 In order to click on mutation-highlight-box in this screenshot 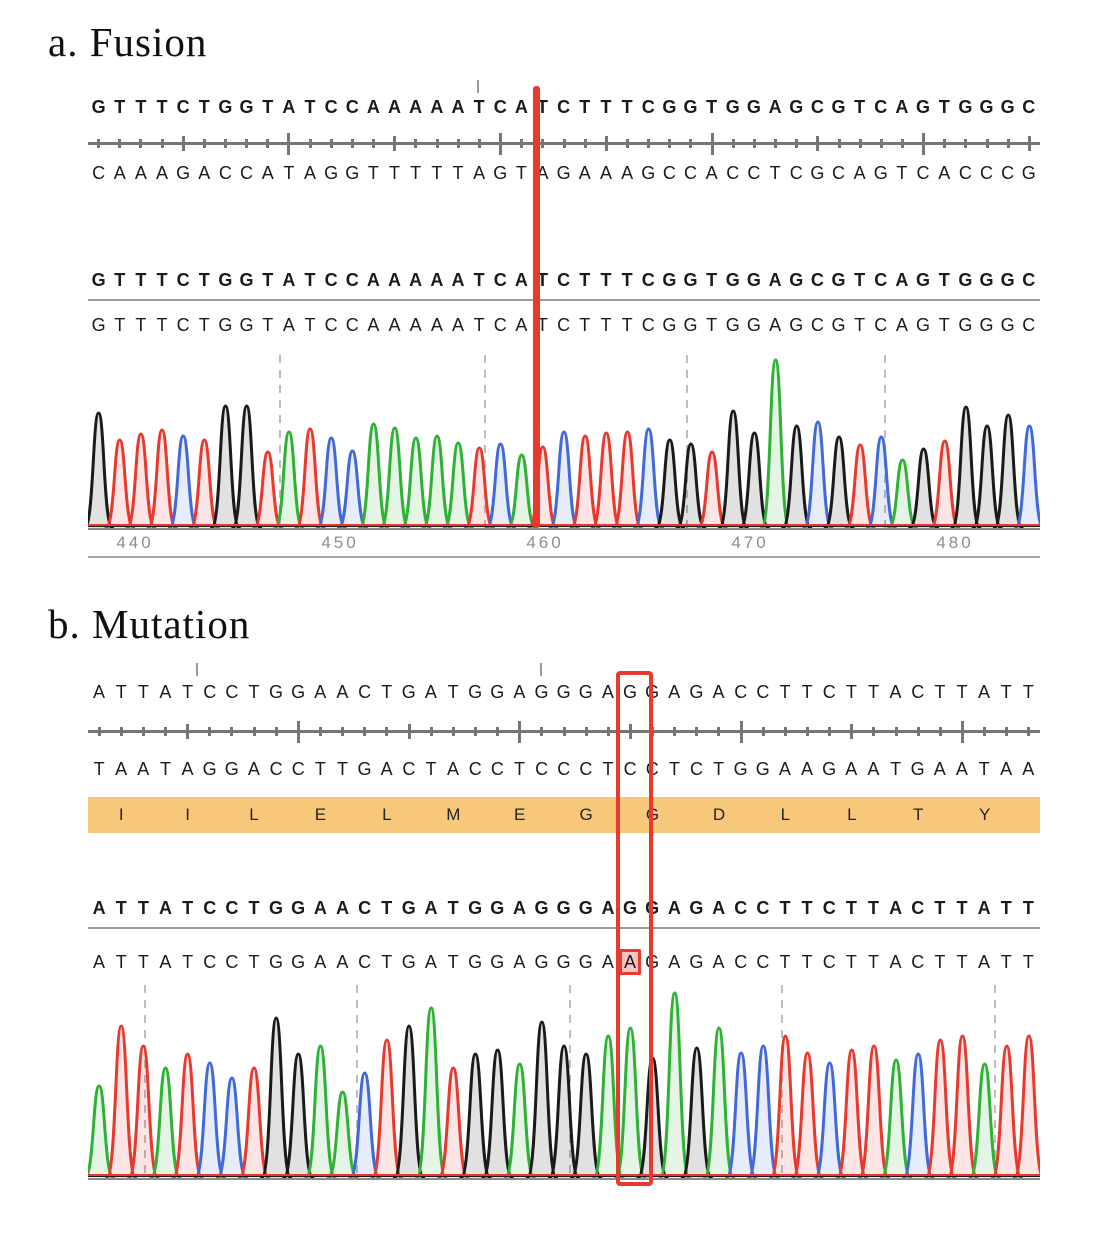, I will do `click(634, 928)`.